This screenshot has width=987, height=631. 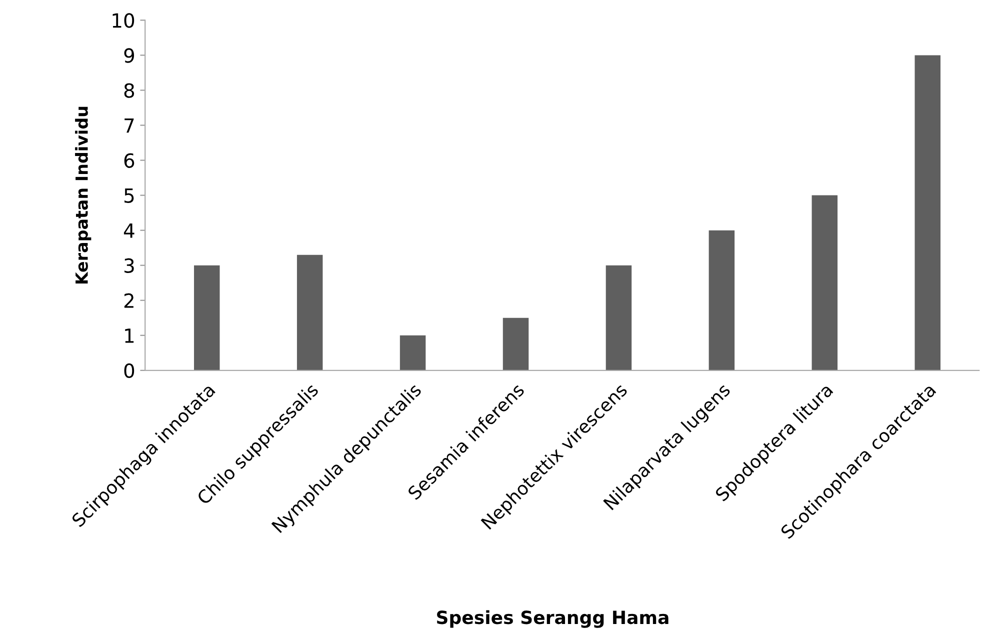 What do you see at coordinates (129, 125) in the screenshot?
I see `y-tick-label: 7` at bounding box center [129, 125].